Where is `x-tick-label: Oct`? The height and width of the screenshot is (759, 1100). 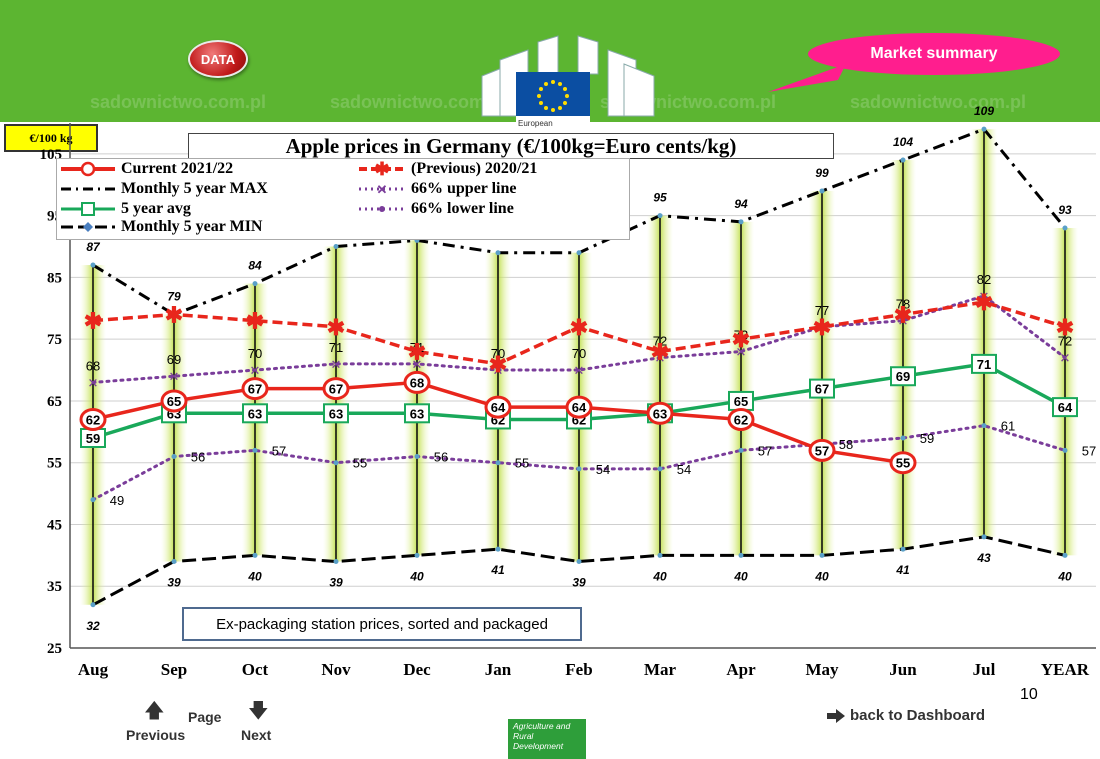 x-tick-label: Oct is located at coordinates (255, 669).